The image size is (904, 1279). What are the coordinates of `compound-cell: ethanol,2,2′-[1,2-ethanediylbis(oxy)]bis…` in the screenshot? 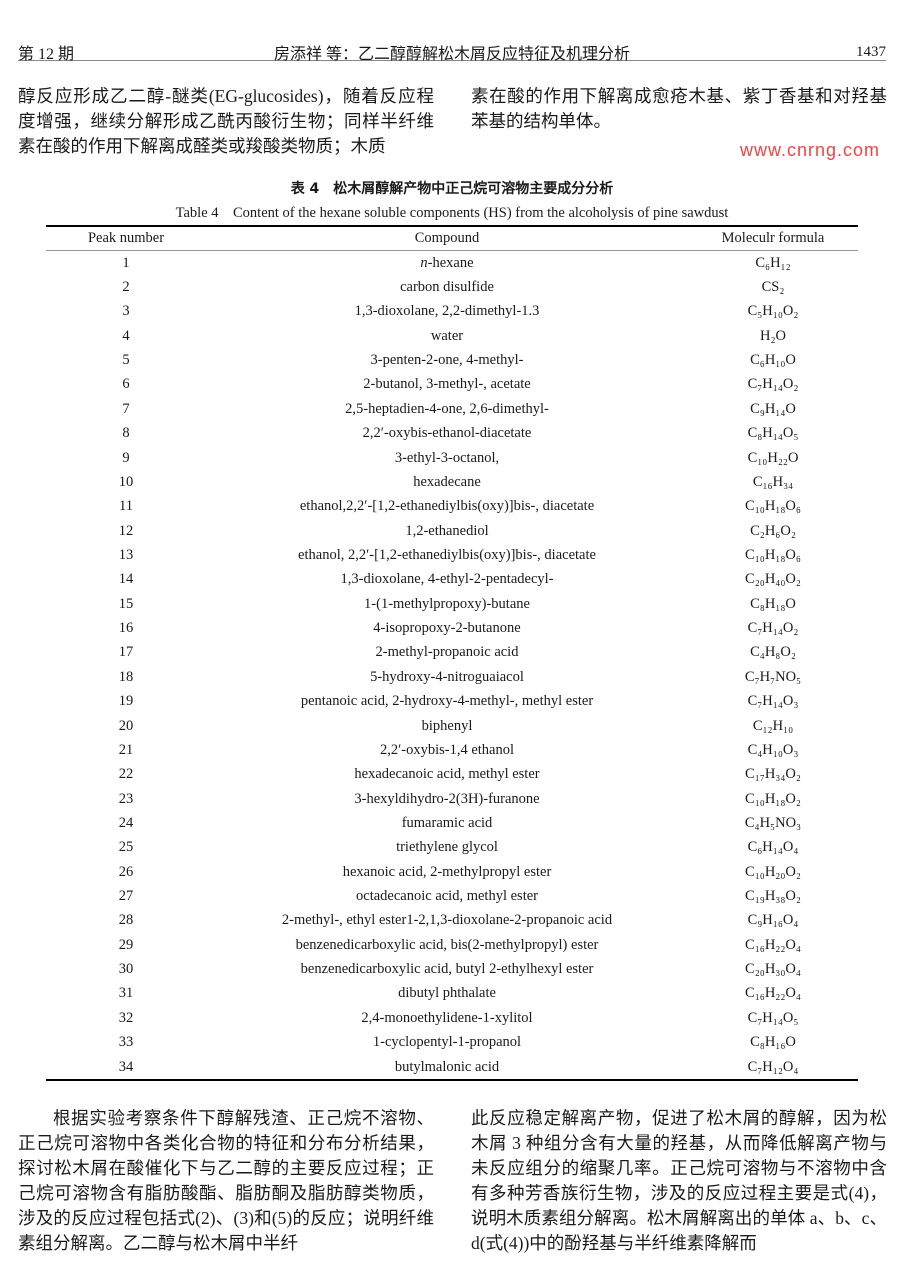 It's located at (447, 506).